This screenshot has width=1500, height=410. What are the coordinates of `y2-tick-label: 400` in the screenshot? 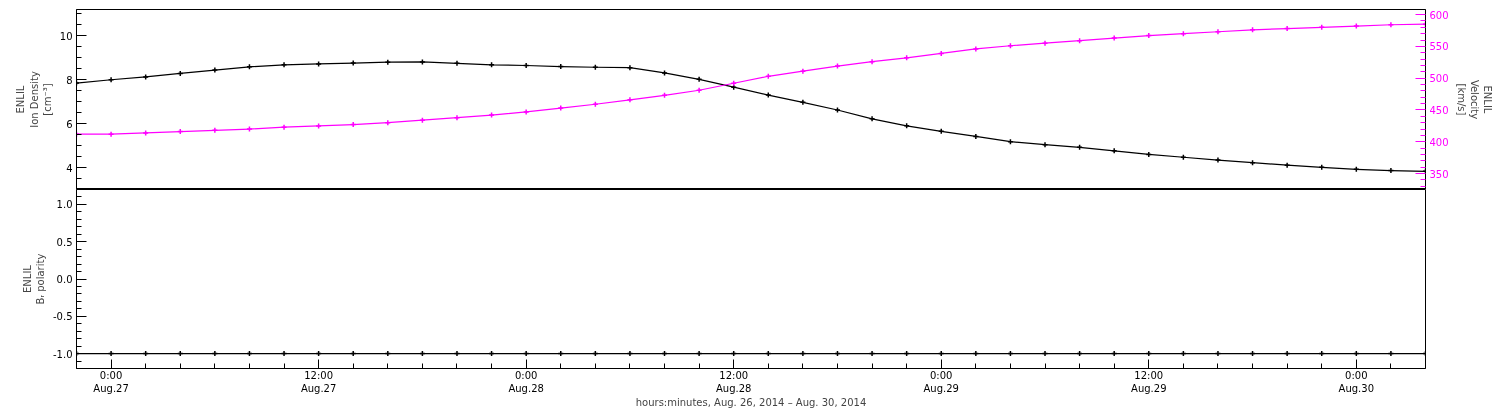 It's located at (1439, 142).